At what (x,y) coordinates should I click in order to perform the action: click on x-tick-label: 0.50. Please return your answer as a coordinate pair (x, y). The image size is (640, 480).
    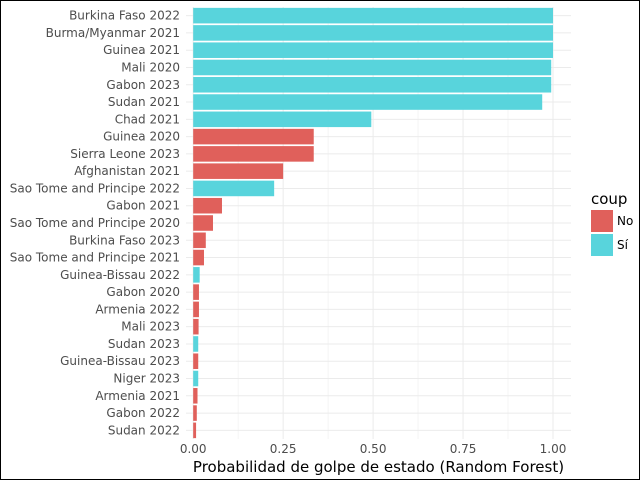
    Looking at the image, I should click on (373, 449).